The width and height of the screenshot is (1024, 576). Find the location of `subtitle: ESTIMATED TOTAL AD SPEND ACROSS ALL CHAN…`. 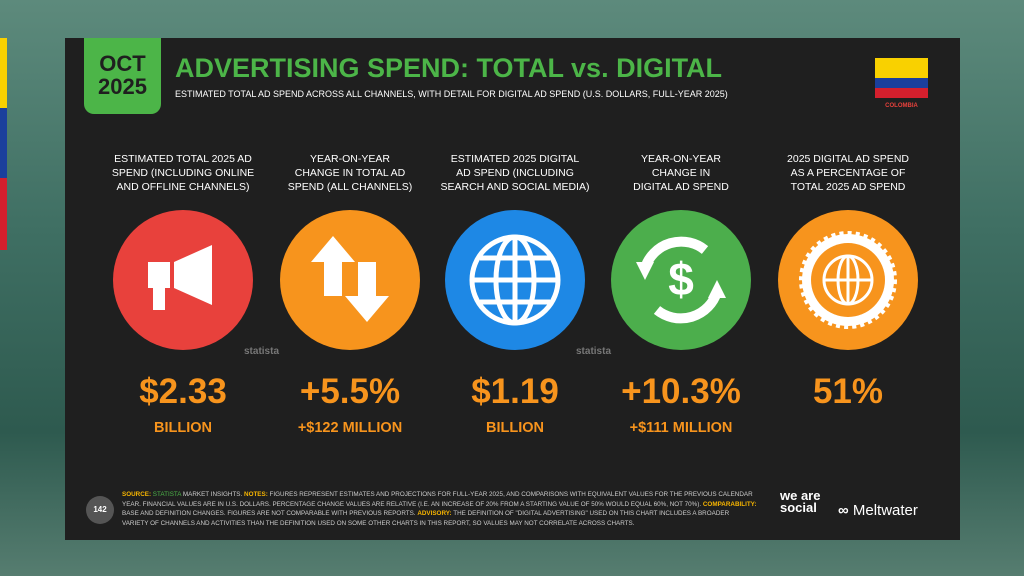

subtitle: ESTIMATED TOTAL AD SPEND ACROSS ALL CHAN… is located at coordinates (451, 94).